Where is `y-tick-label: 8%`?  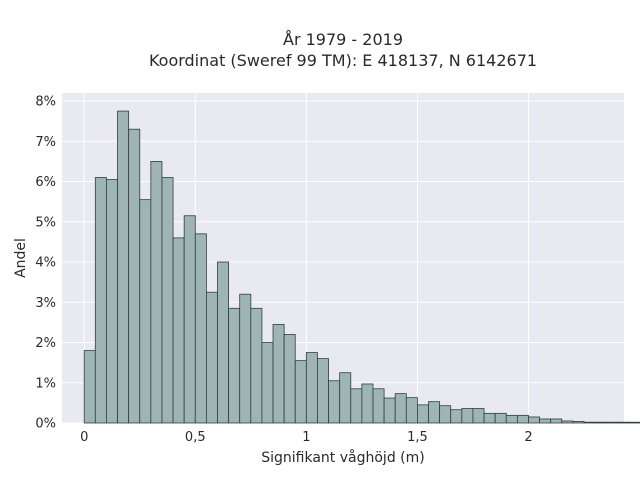
y-tick-label: 8% is located at coordinates (45, 102).